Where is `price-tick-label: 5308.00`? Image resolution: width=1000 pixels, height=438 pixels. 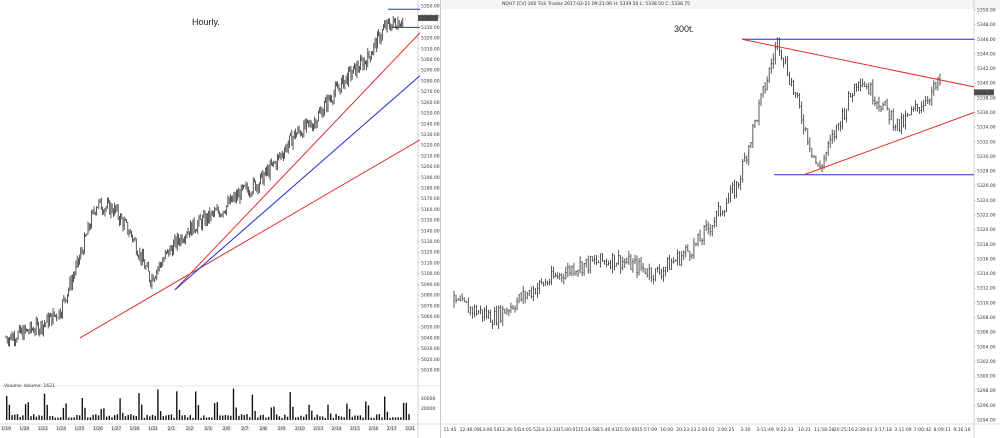 price-tick-label: 5308.00 is located at coordinates (986, 318).